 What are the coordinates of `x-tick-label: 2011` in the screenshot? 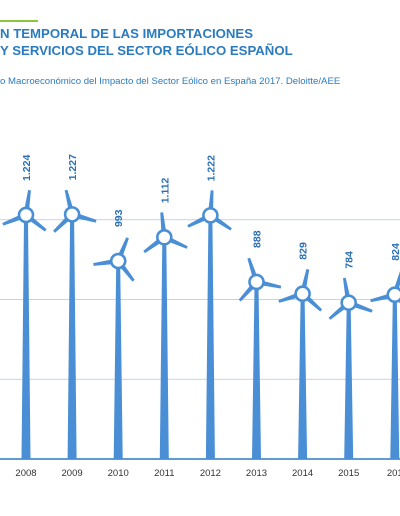 It's located at (164, 473).